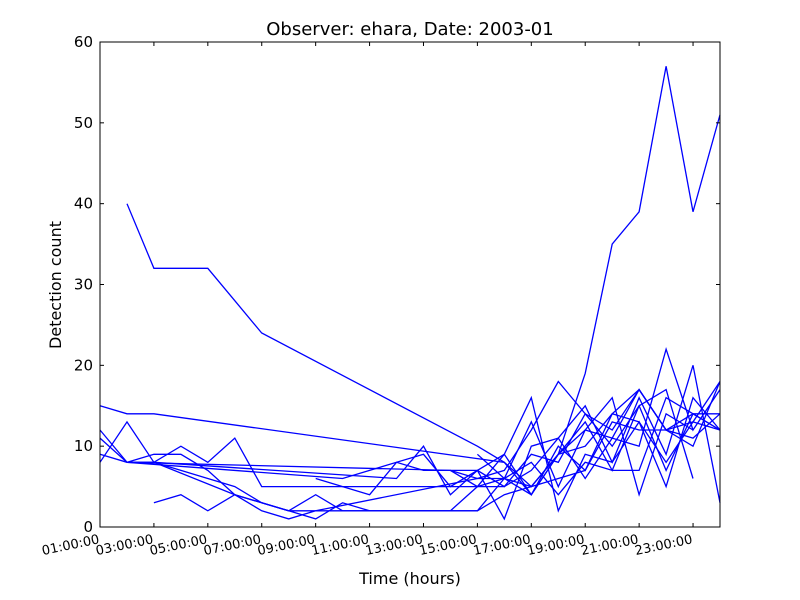  Describe the element at coordinates (83, 123) in the screenshot. I see `y-tick-label: 50` at that location.